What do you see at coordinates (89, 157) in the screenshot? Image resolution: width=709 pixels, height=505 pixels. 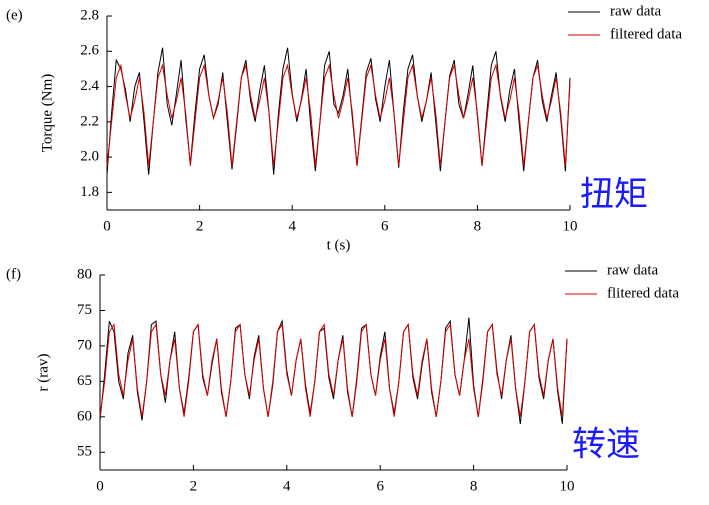 I see `y-tick-label: 2.0` at bounding box center [89, 157].